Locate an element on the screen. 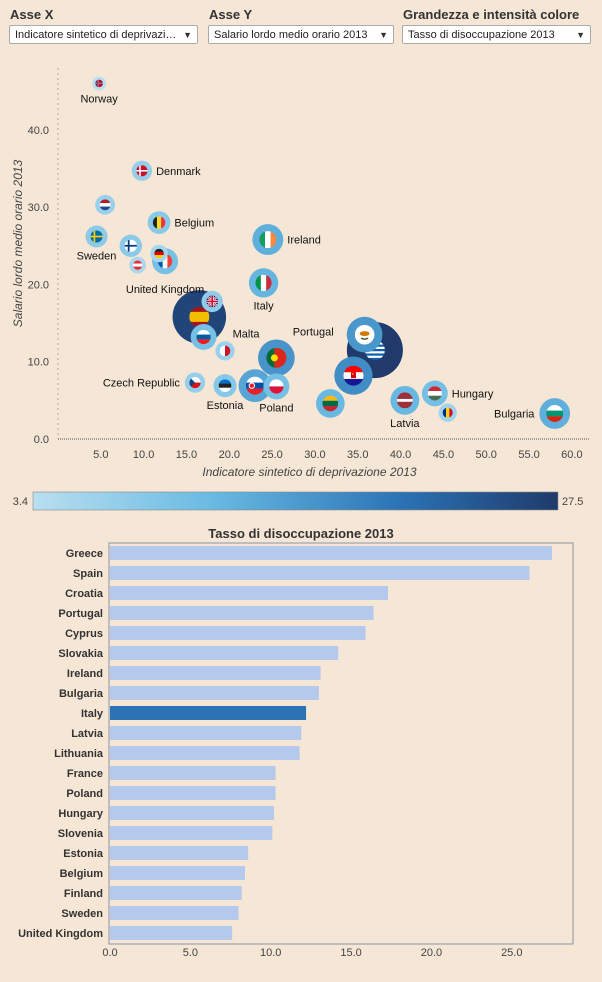 Image resolution: width=602 pixels, height=982 pixels. y-tick-label: 40.0 is located at coordinates (38, 131).